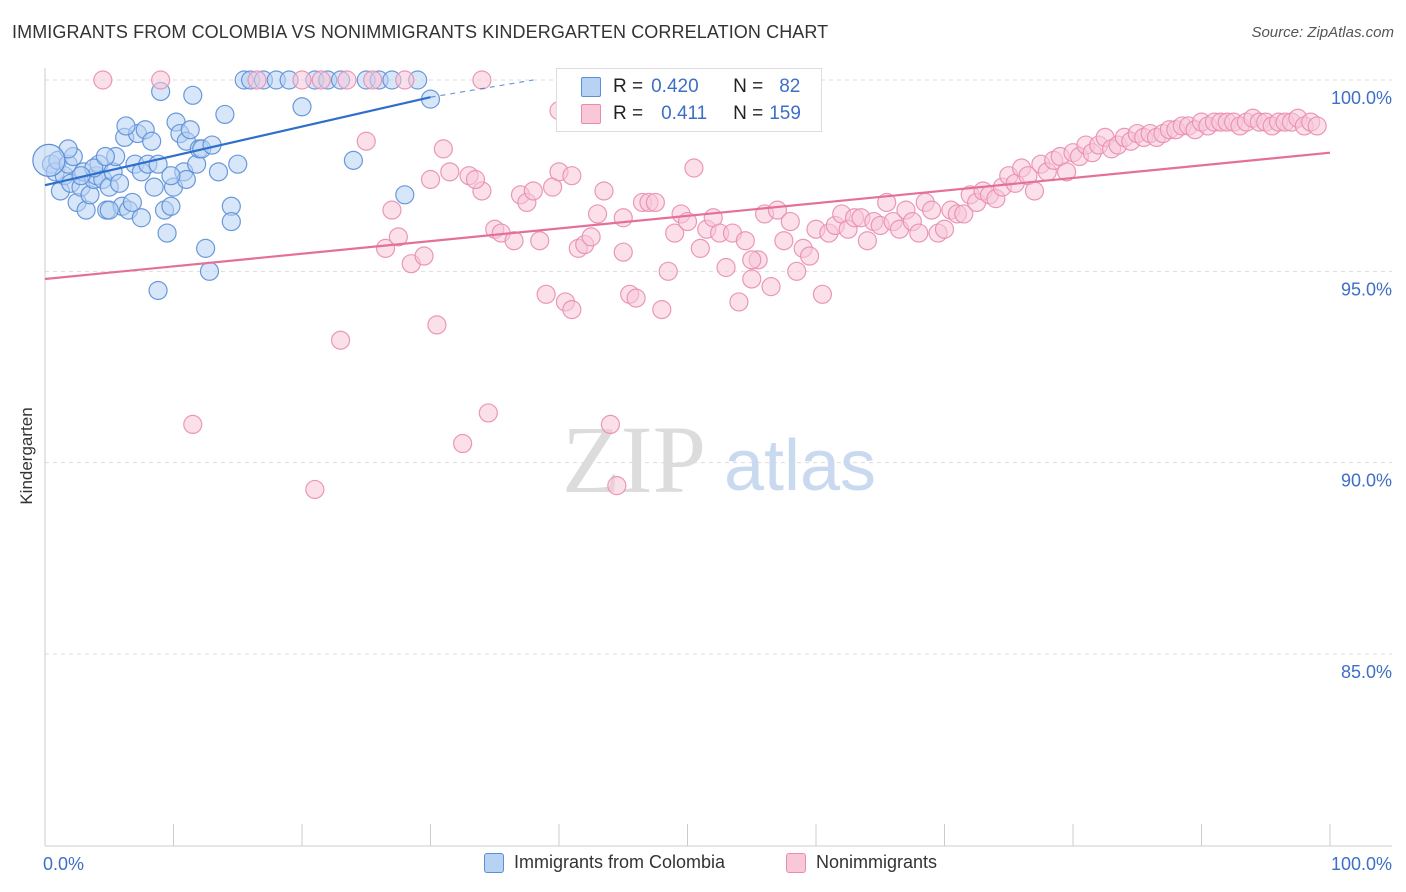  What do you see at coordinates (26, 455) in the screenshot?
I see `y-axis-label: Kindergarten` at bounding box center [26, 455].